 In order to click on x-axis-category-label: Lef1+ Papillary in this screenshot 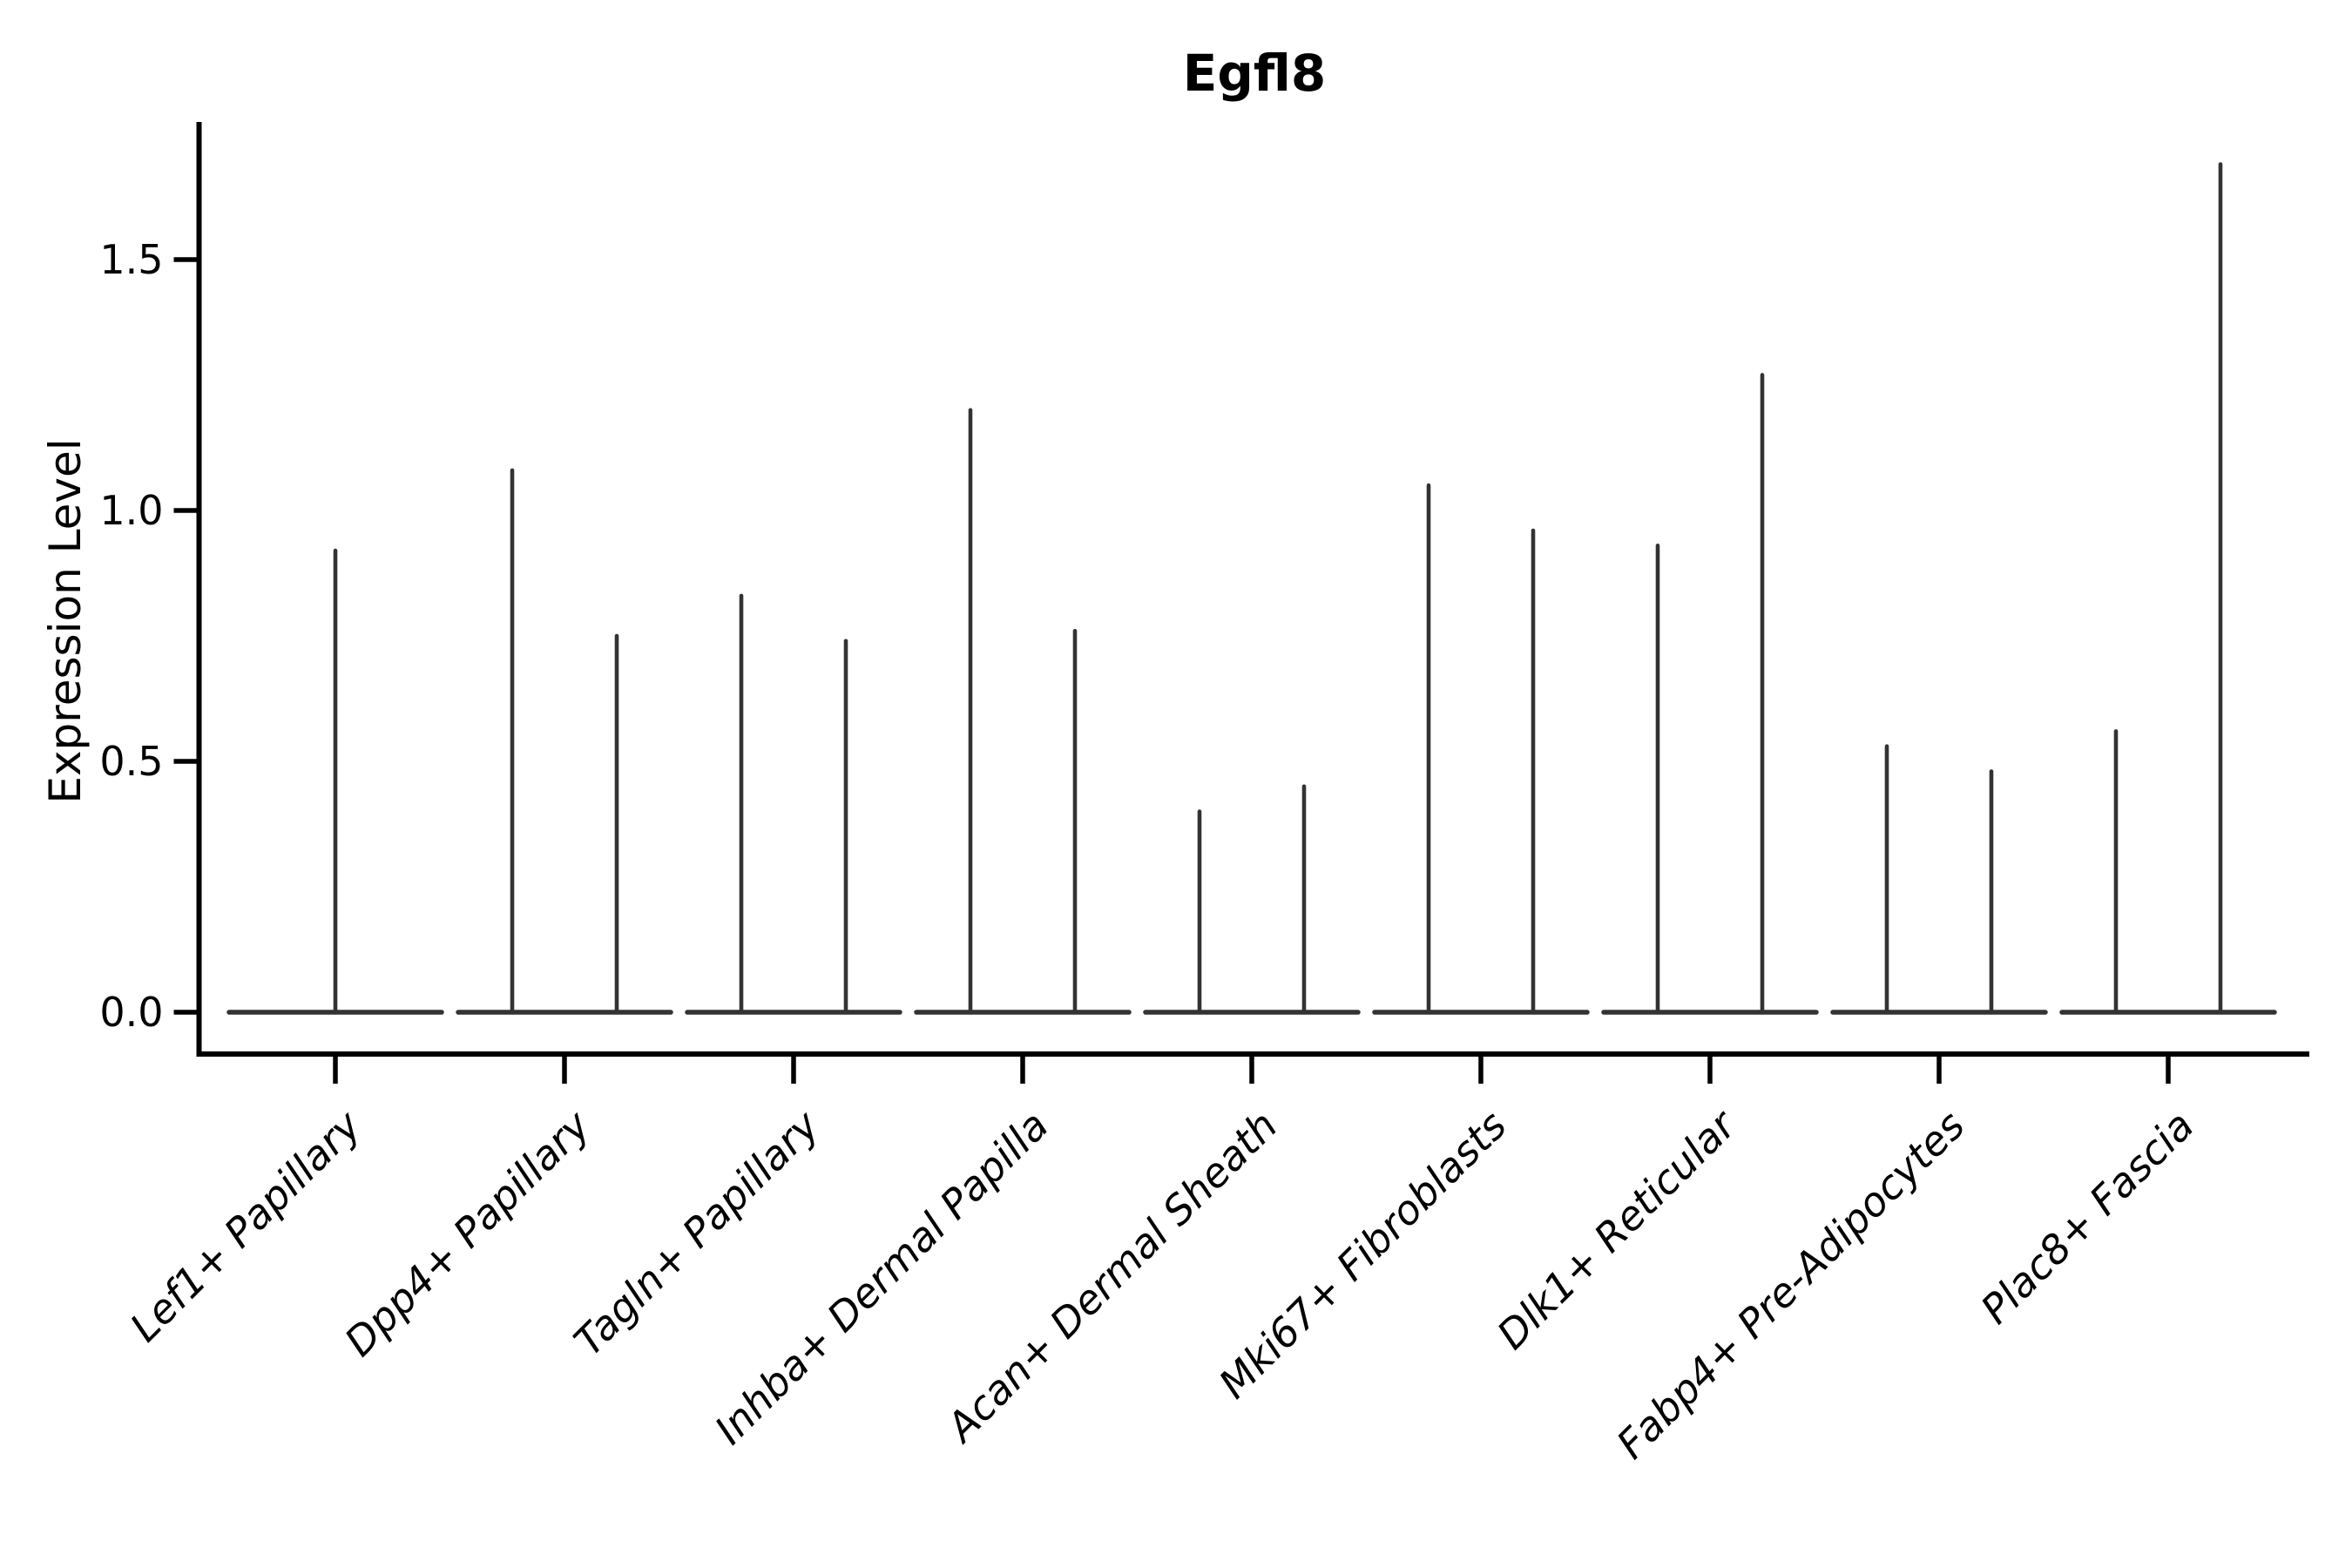, I will do `click(245, 1225)`.